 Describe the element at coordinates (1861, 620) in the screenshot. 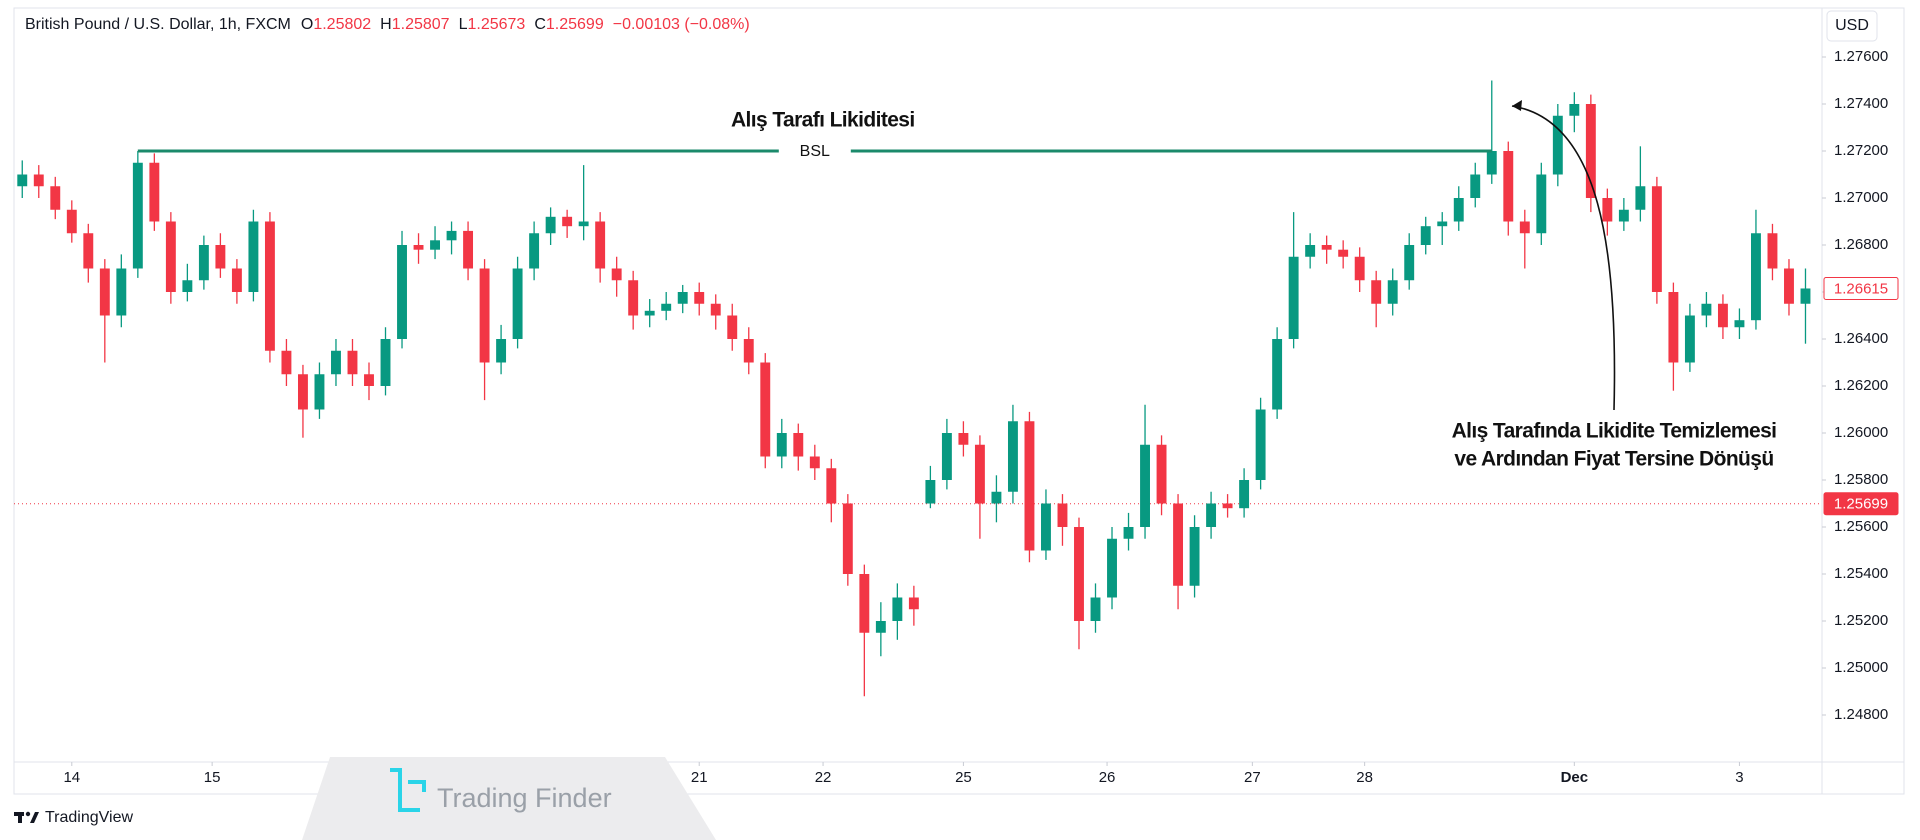

I see `y-tick-label: 1.25200` at that location.